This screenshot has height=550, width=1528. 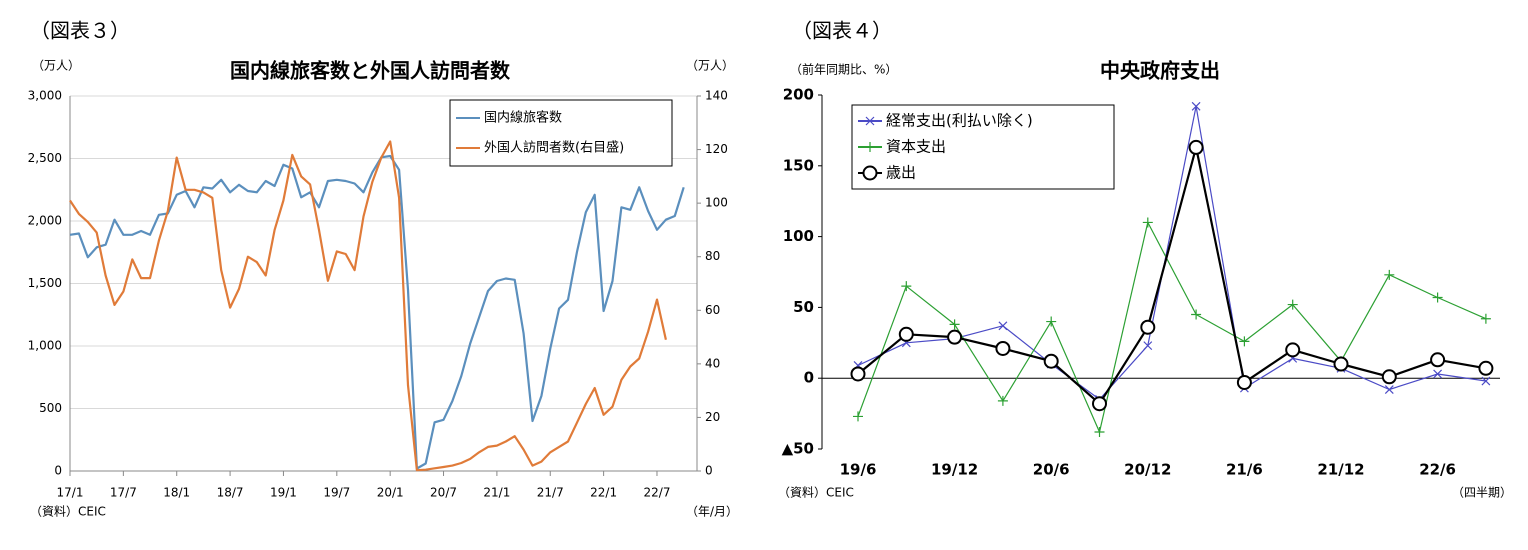 I want to click on legend-label: 経常支出(利払い除く), so click(x=959, y=121).